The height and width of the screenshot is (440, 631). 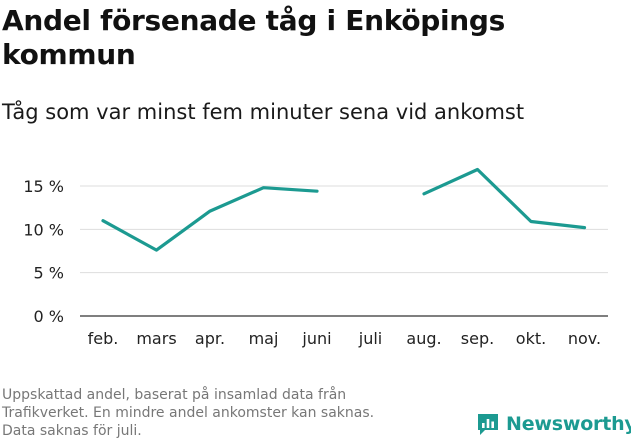 What do you see at coordinates (488, 424) in the screenshot?
I see `newsworthy-logo-icon` at bounding box center [488, 424].